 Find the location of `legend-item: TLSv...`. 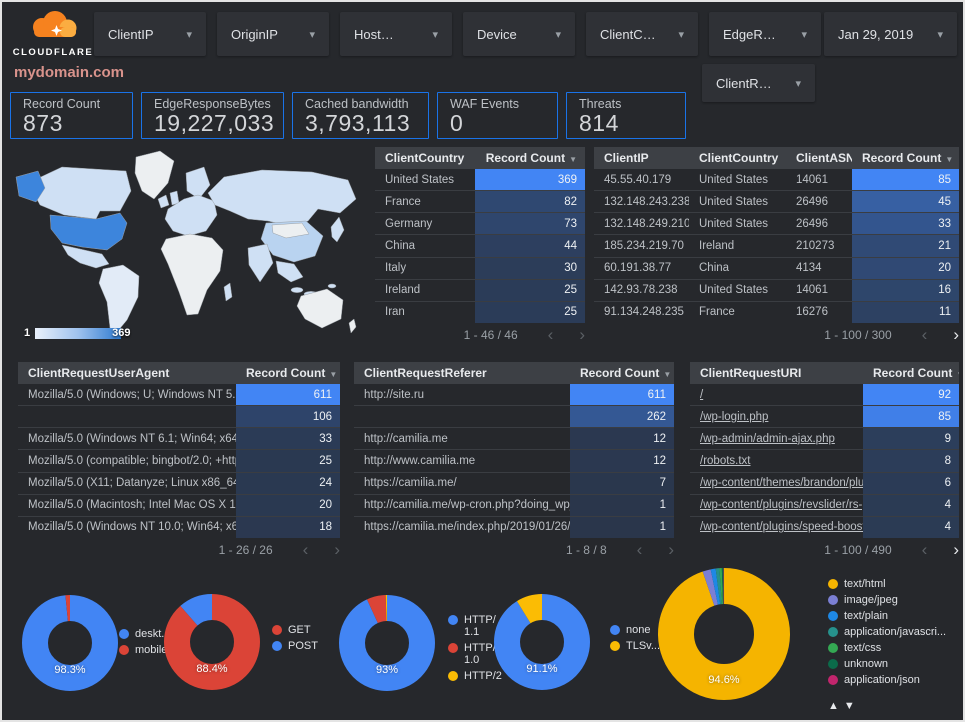

legend-item: TLSv... is located at coordinates (635, 646).